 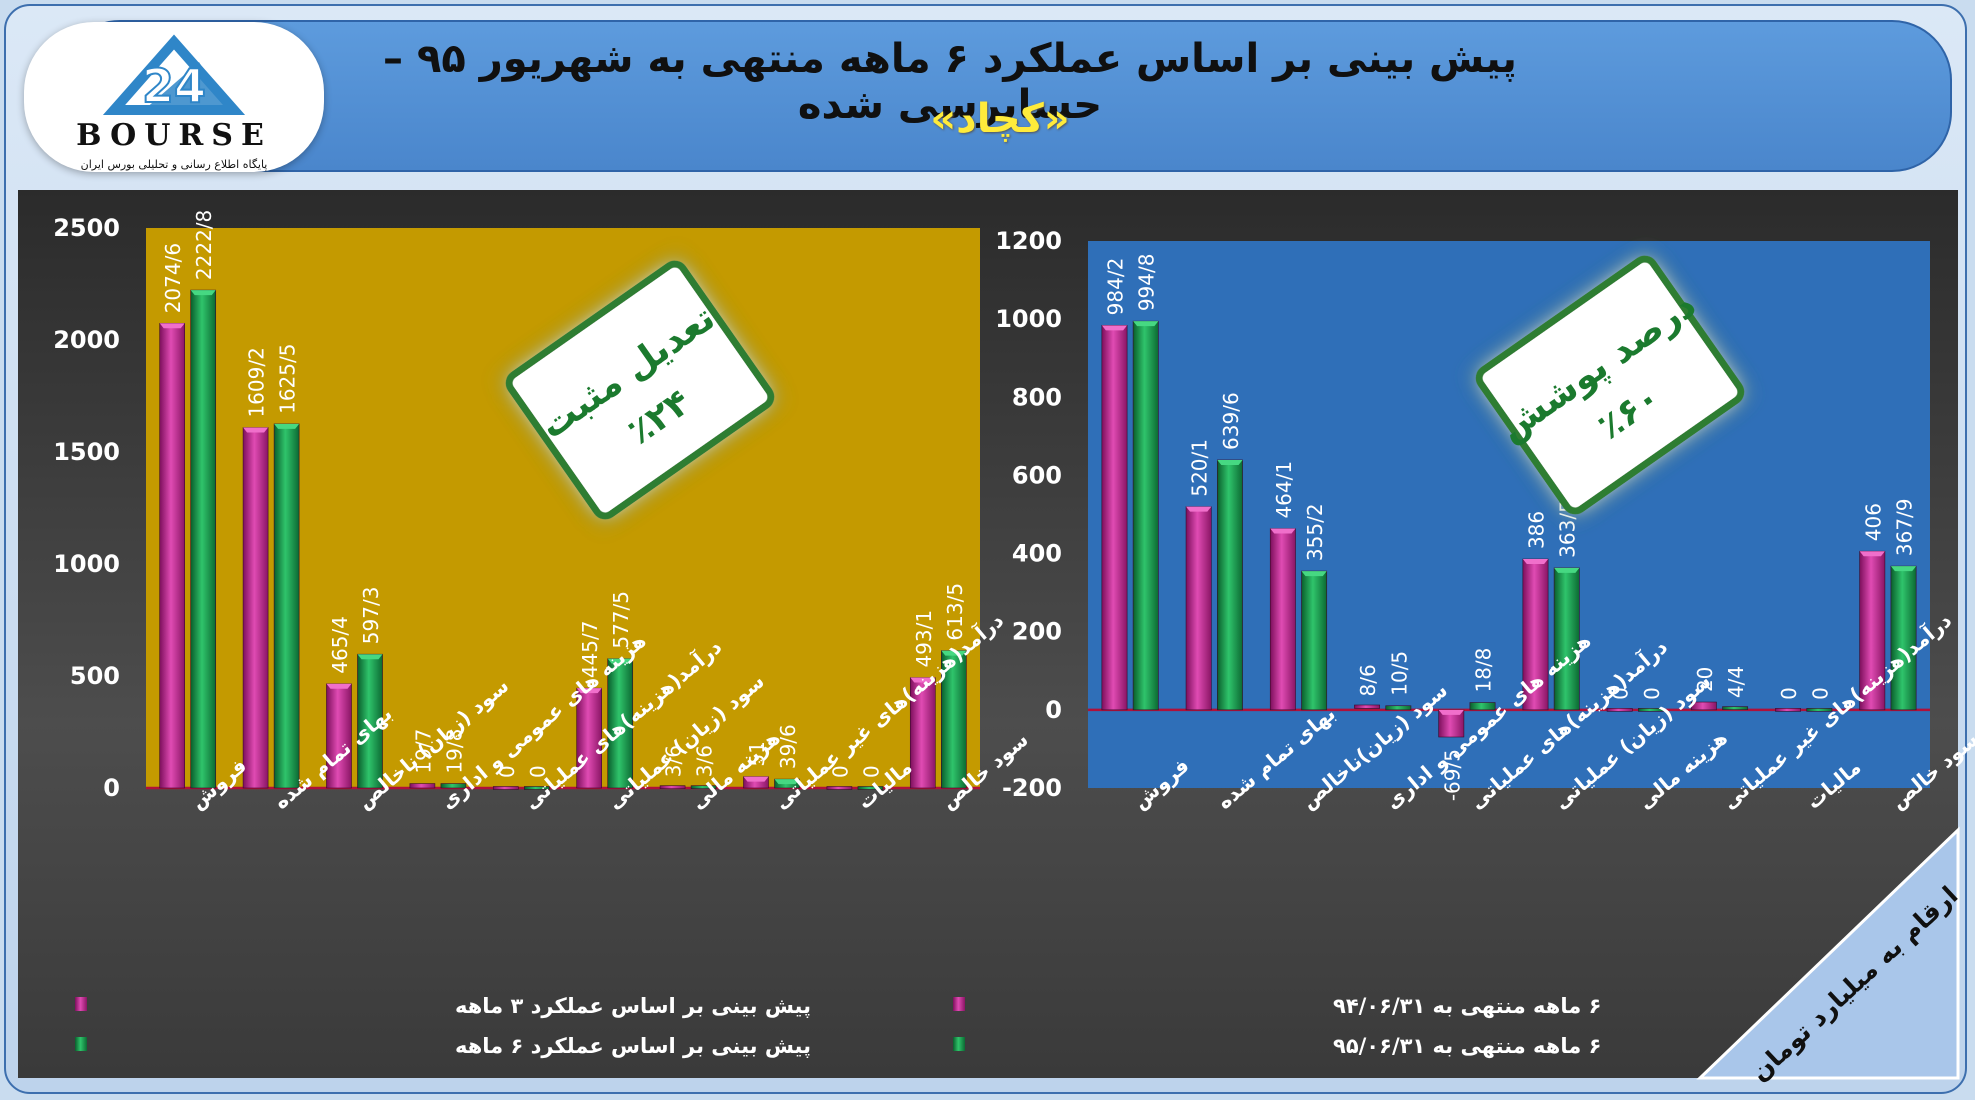 I want to click on data-label: 20, so click(x=1705, y=679).